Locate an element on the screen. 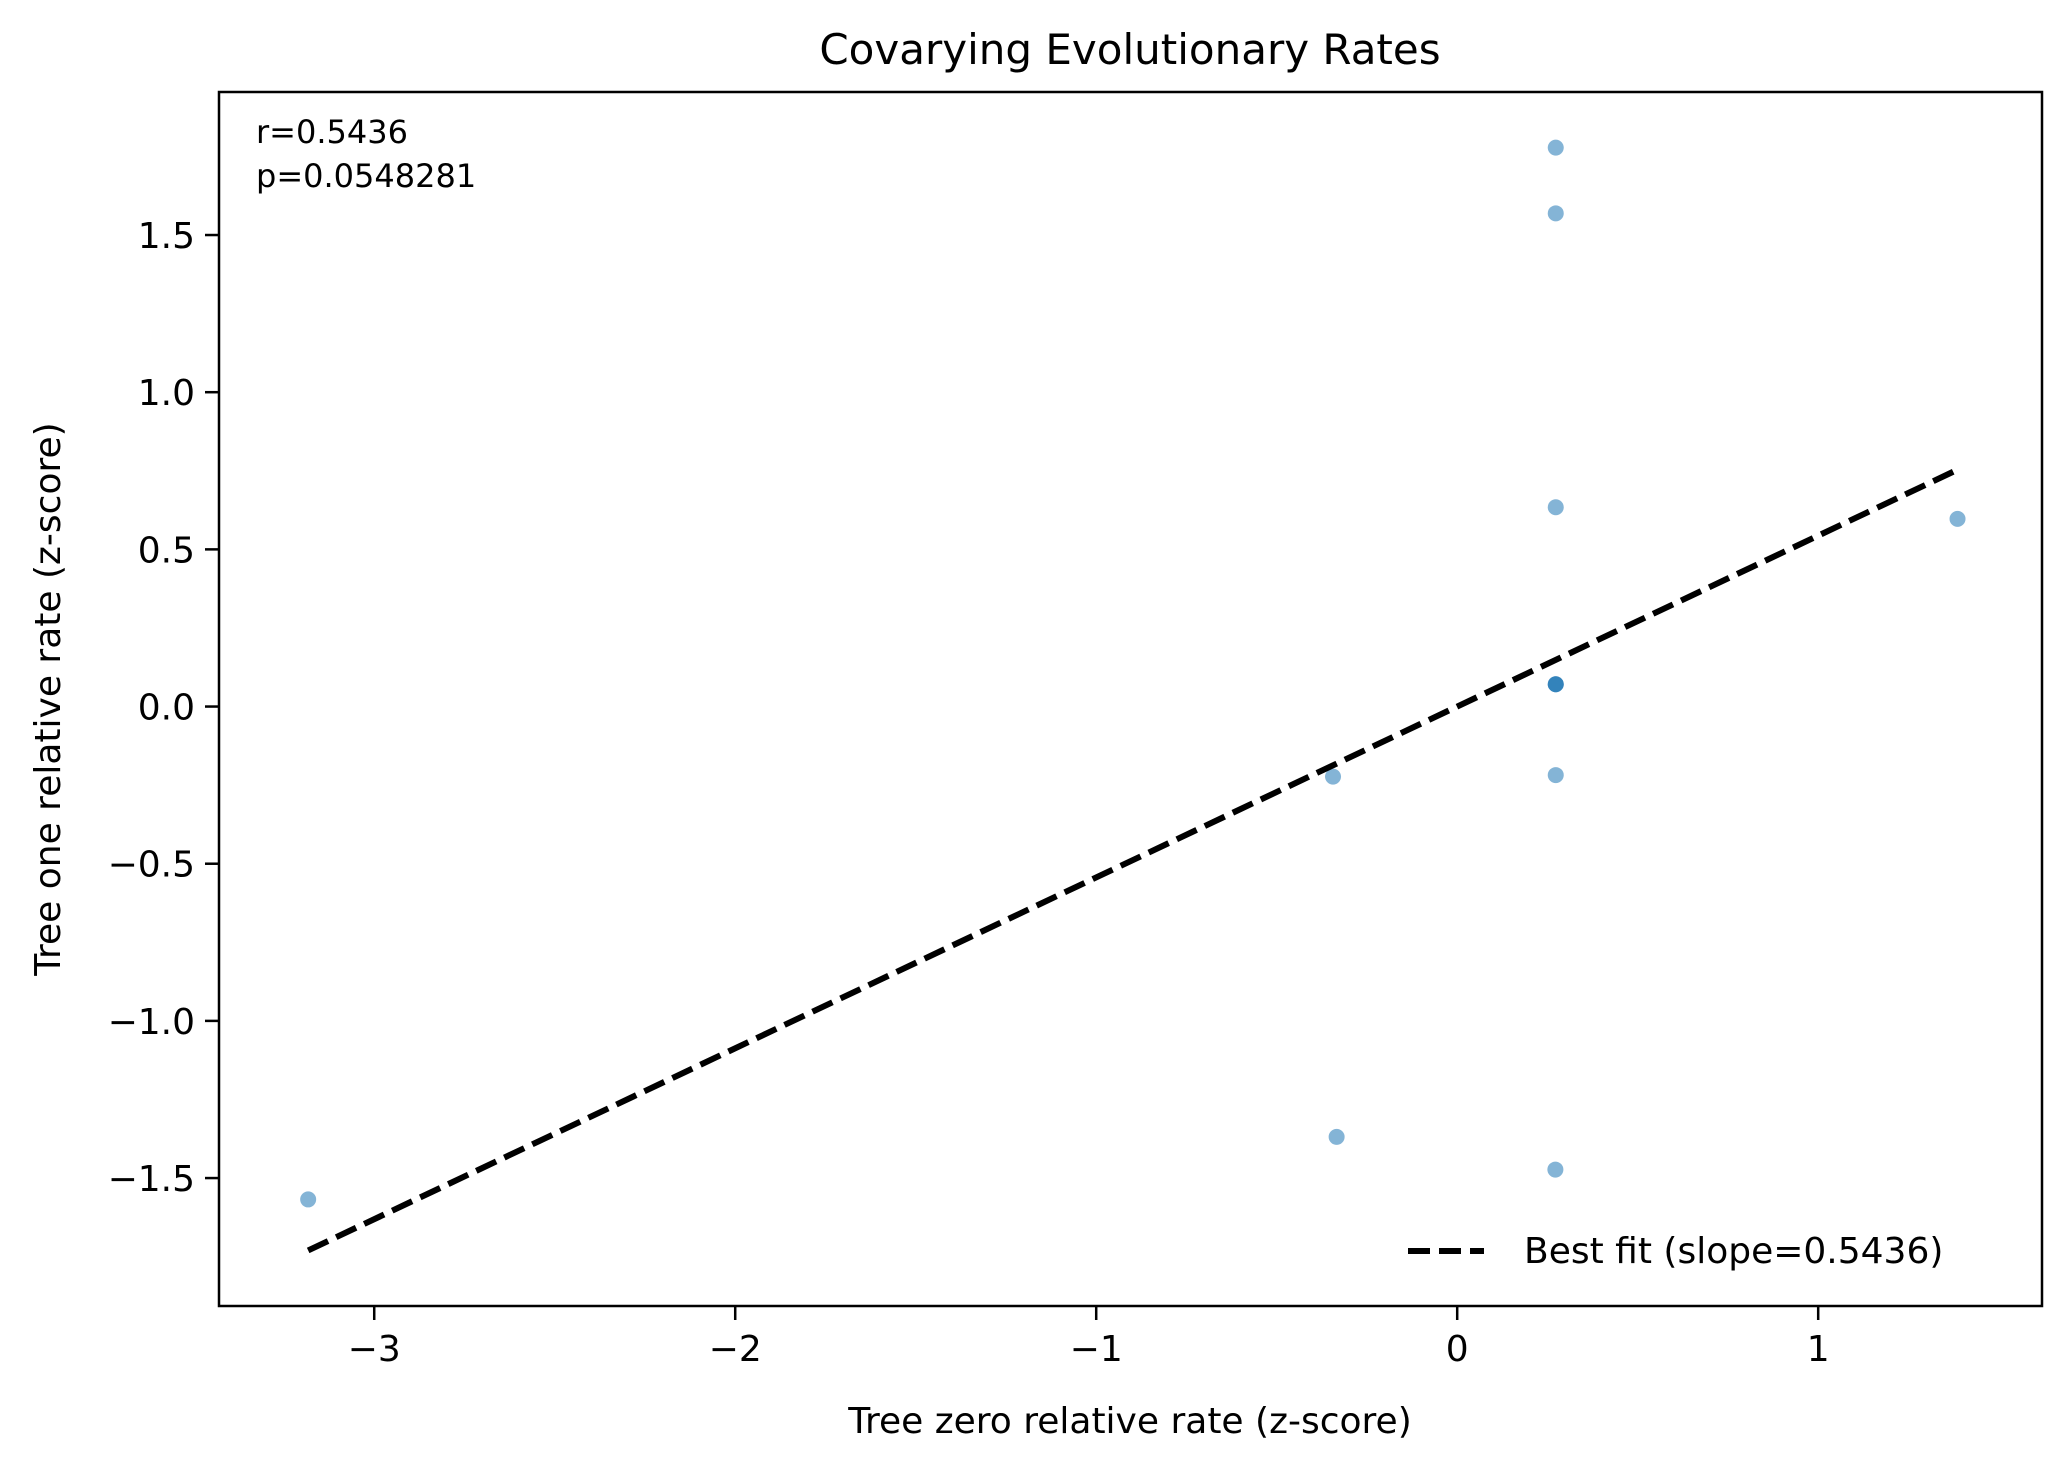 The width and height of the screenshot is (2070, 1471). y-axis-ticks: −1.5 −1.0 −0.5 0.0 0.5 1.0 1.5 is located at coordinates (163, 708).